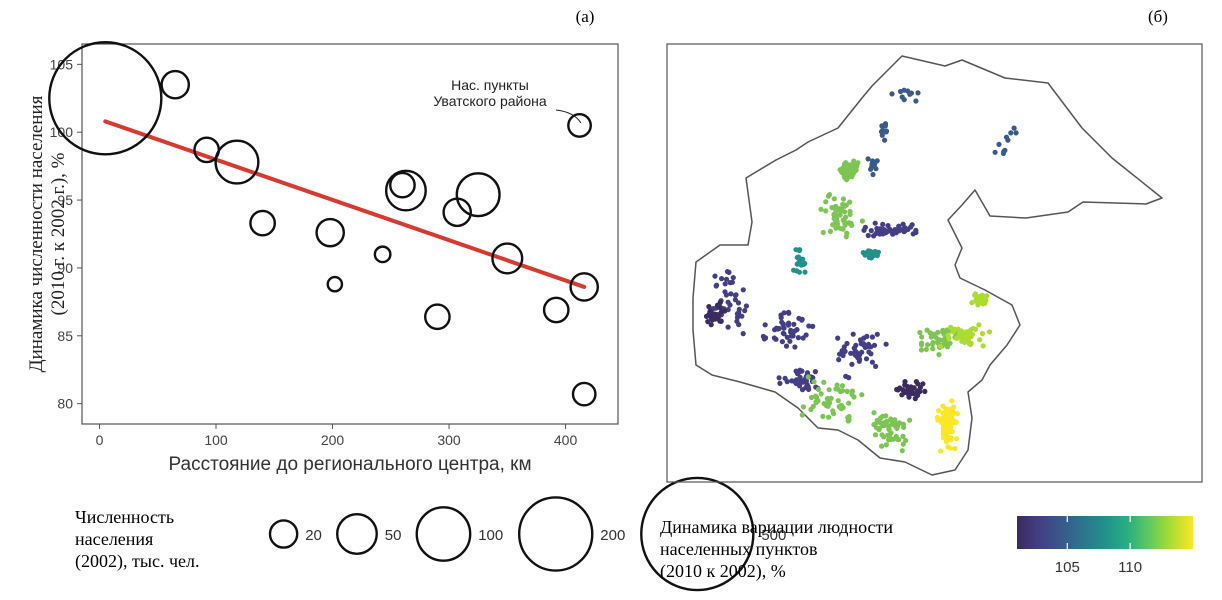 This screenshot has width=1222, height=600. I want to click on x-tick-label: 200, so click(333, 440).